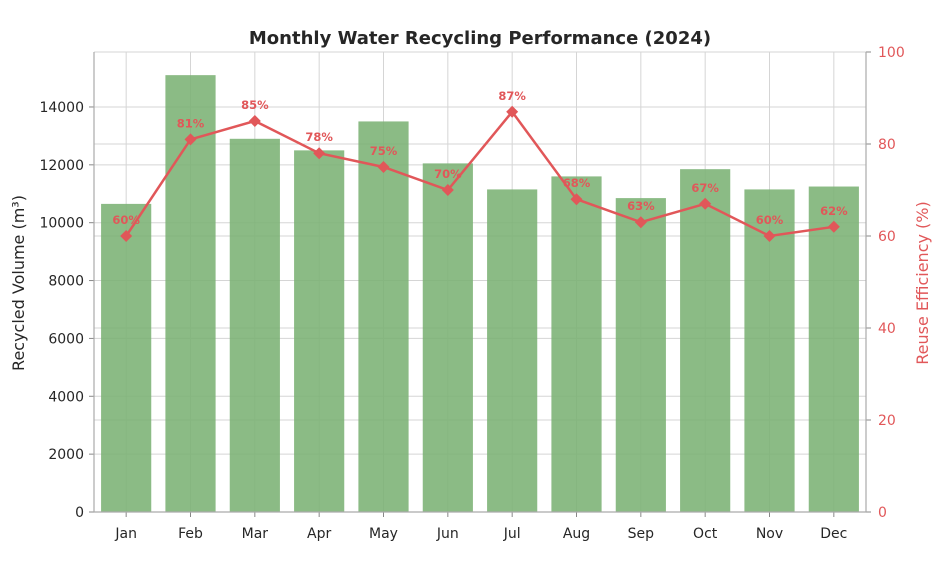 This screenshot has height=570, width=940. Describe the element at coordinates (384, 151) in the screenshot. I see `efficiency-data-label: 75%` at that location.